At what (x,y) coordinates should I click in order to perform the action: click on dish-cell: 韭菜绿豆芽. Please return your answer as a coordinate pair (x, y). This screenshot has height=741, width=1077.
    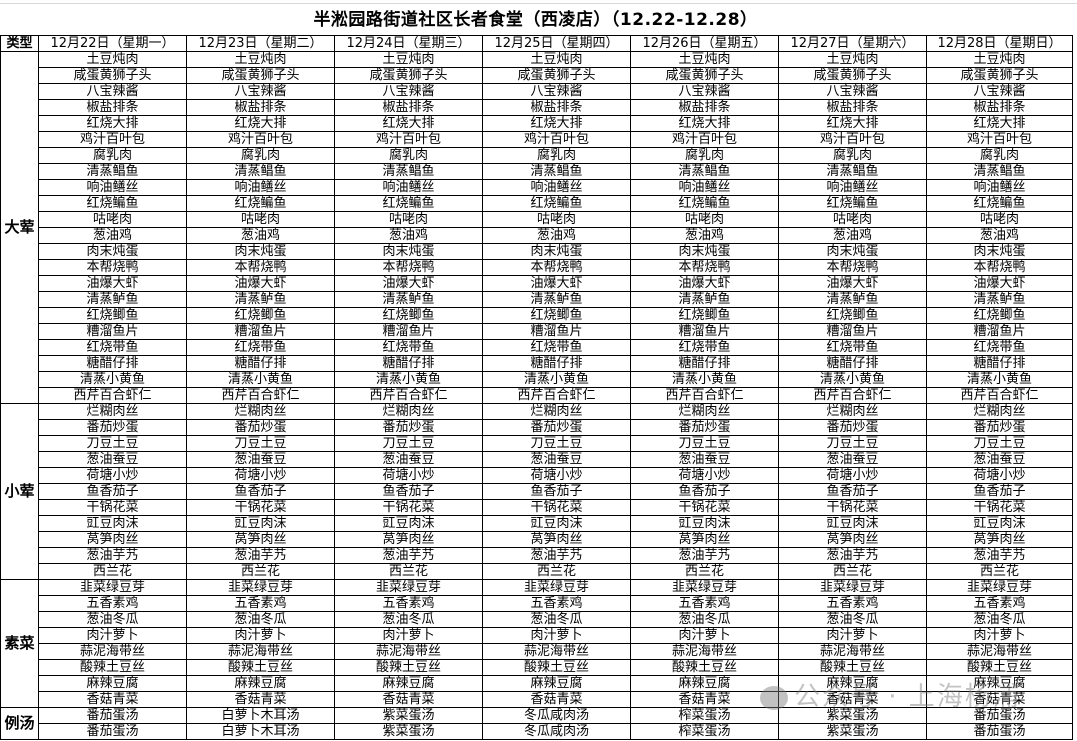
    Looking at the image, I should click on (556, 587).